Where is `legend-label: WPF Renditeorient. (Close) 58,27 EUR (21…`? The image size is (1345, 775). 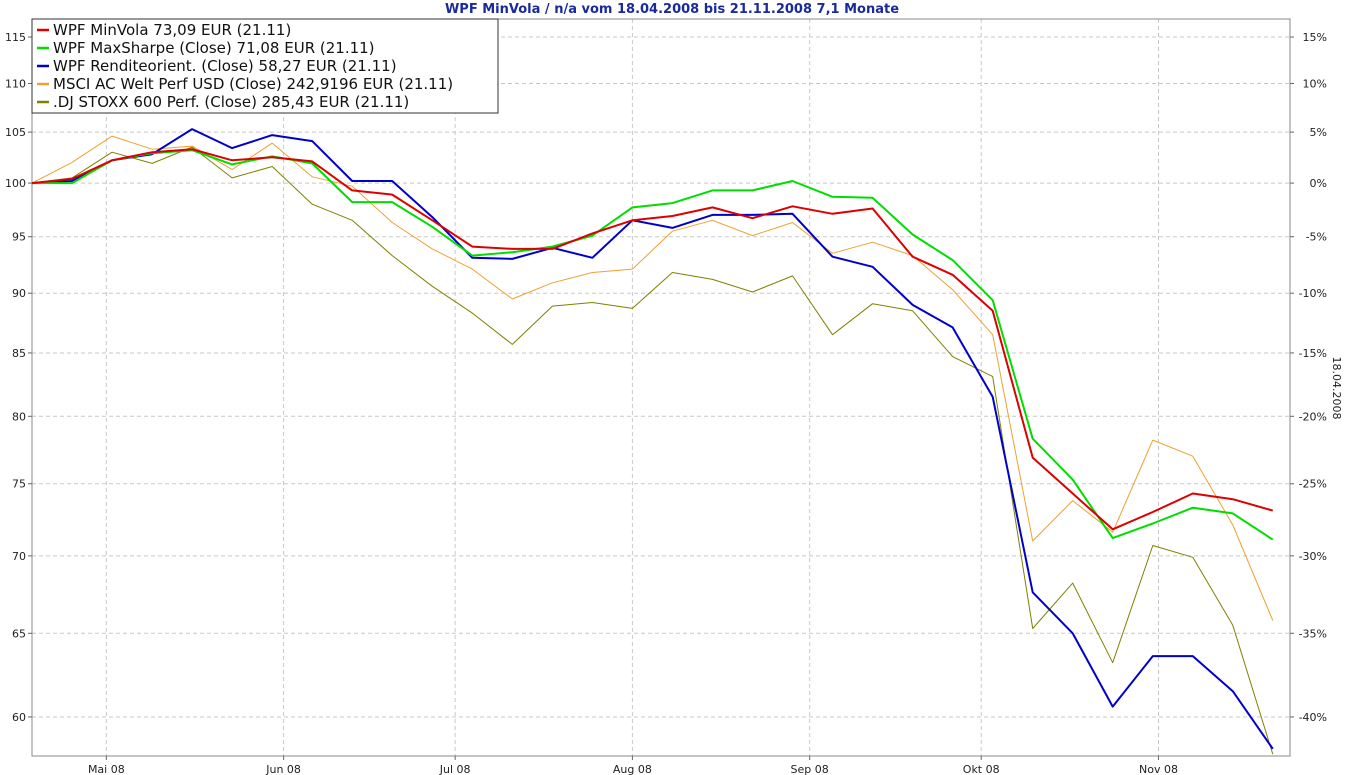 legend-label: WPF Renditeorient. (Close) 58,27 EUR (21… is located at coordinates (225, 66).